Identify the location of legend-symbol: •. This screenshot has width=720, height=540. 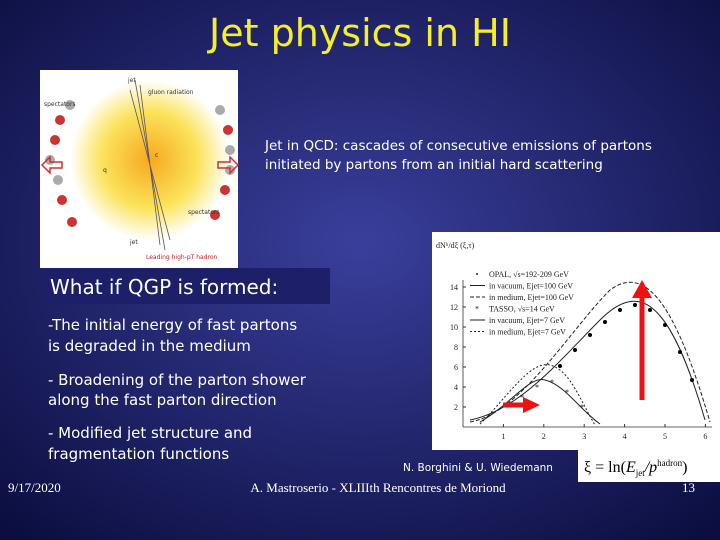
(477, 274).